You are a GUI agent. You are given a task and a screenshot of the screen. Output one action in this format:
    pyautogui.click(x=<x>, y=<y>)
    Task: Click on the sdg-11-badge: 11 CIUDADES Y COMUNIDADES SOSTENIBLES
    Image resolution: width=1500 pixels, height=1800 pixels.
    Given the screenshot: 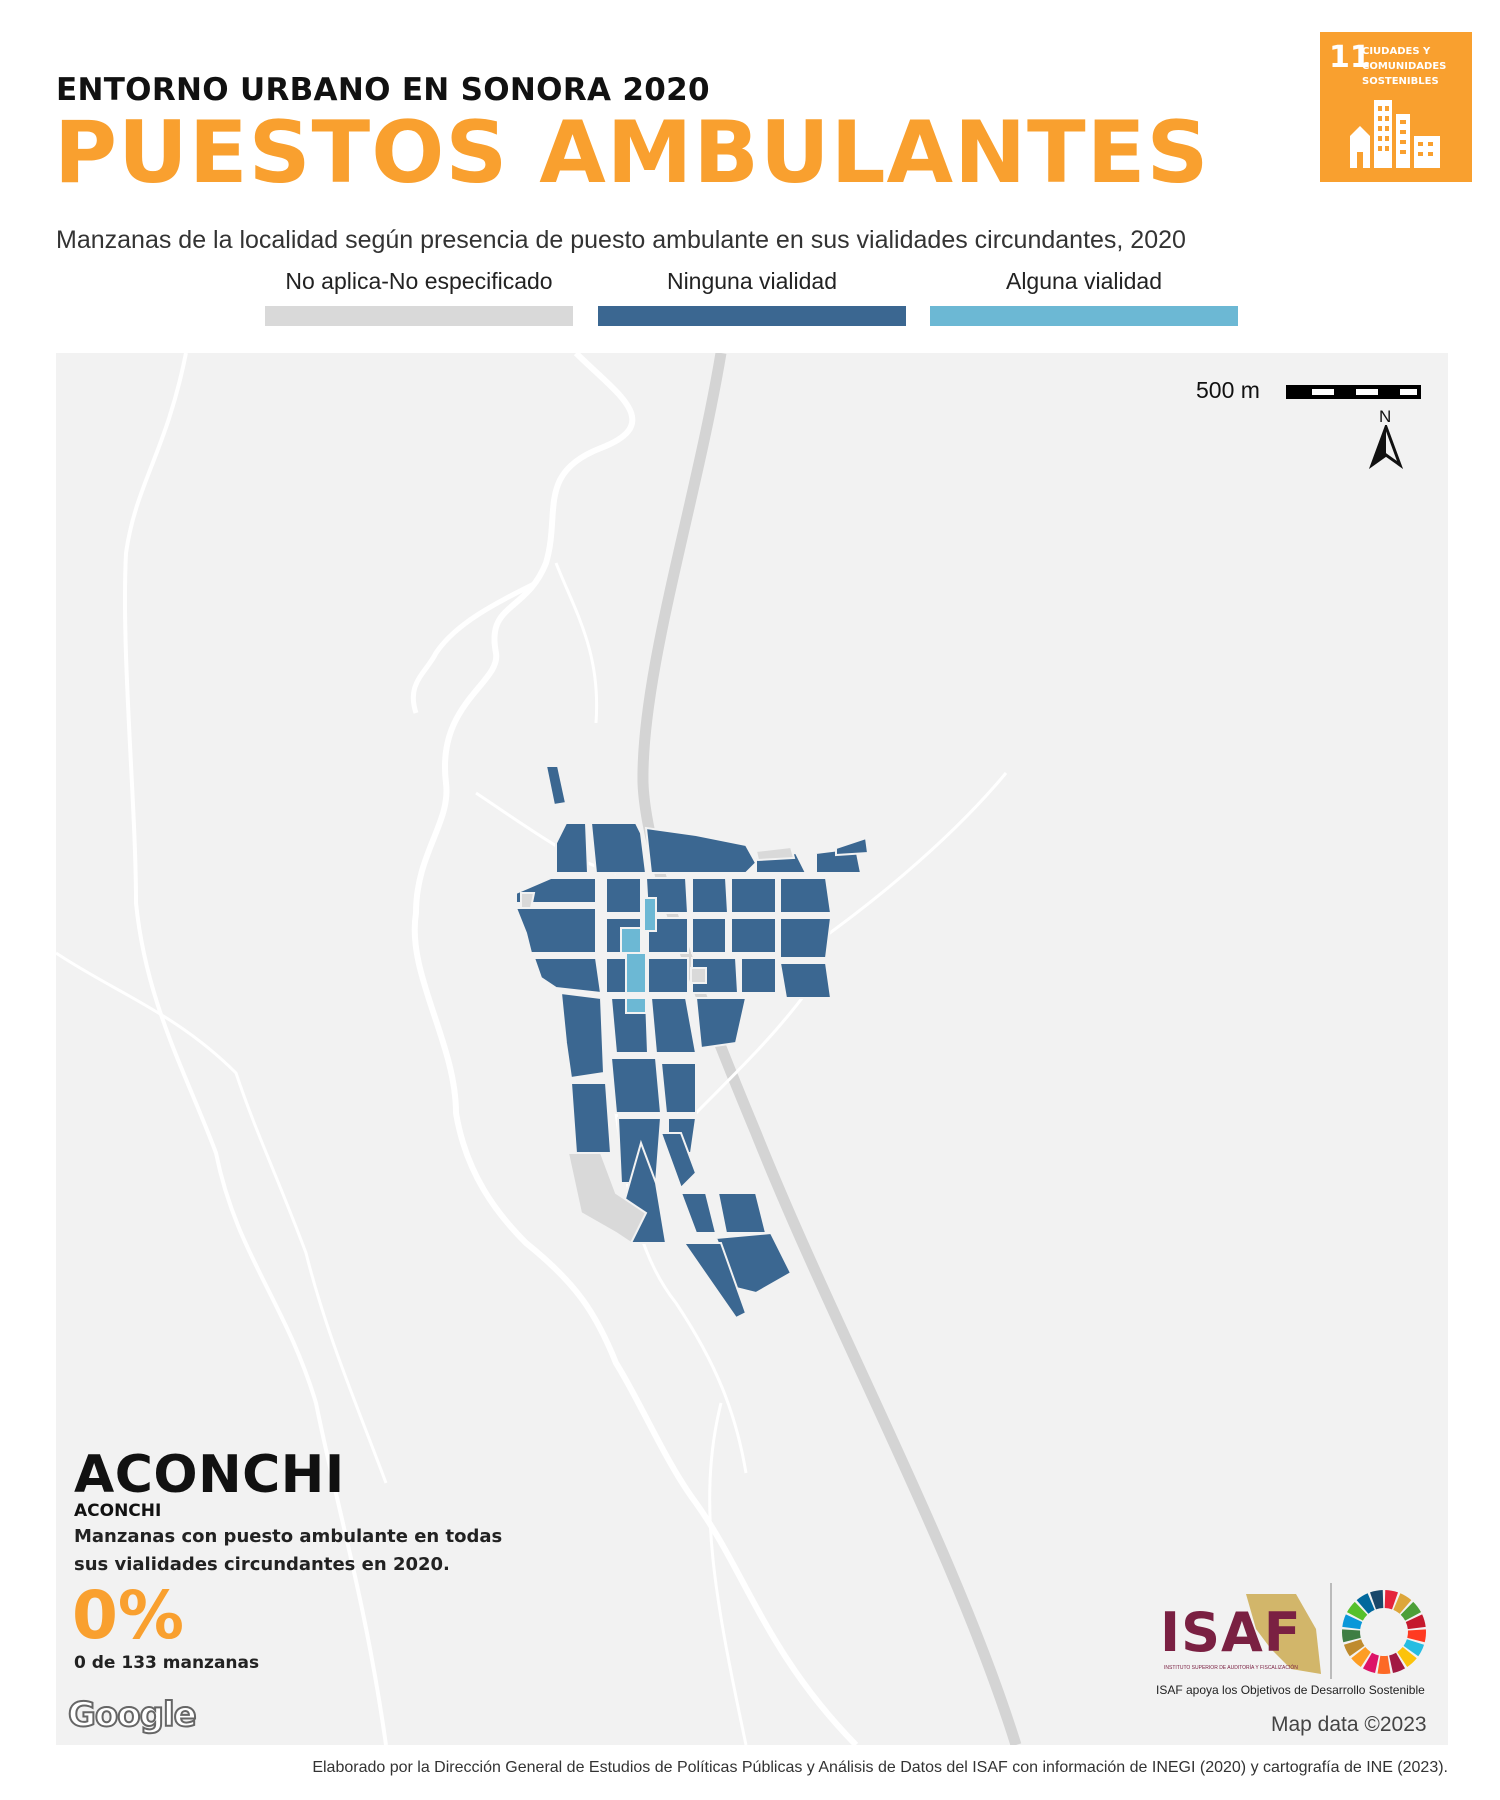 What is the action you would take?
    pyautogui.click(x=1396, y=107)
    